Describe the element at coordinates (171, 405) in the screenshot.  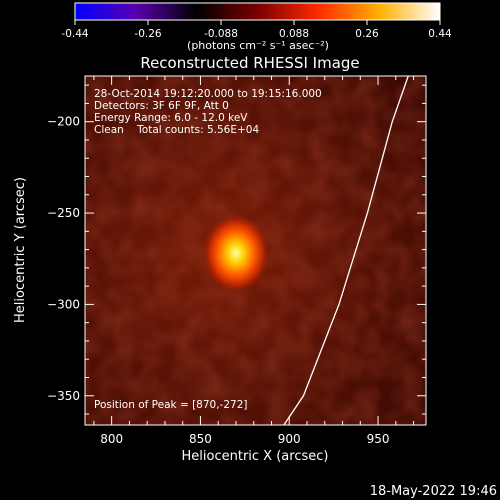
I see `peak-position-label: Position of Peak = [870,-272]` at that location.